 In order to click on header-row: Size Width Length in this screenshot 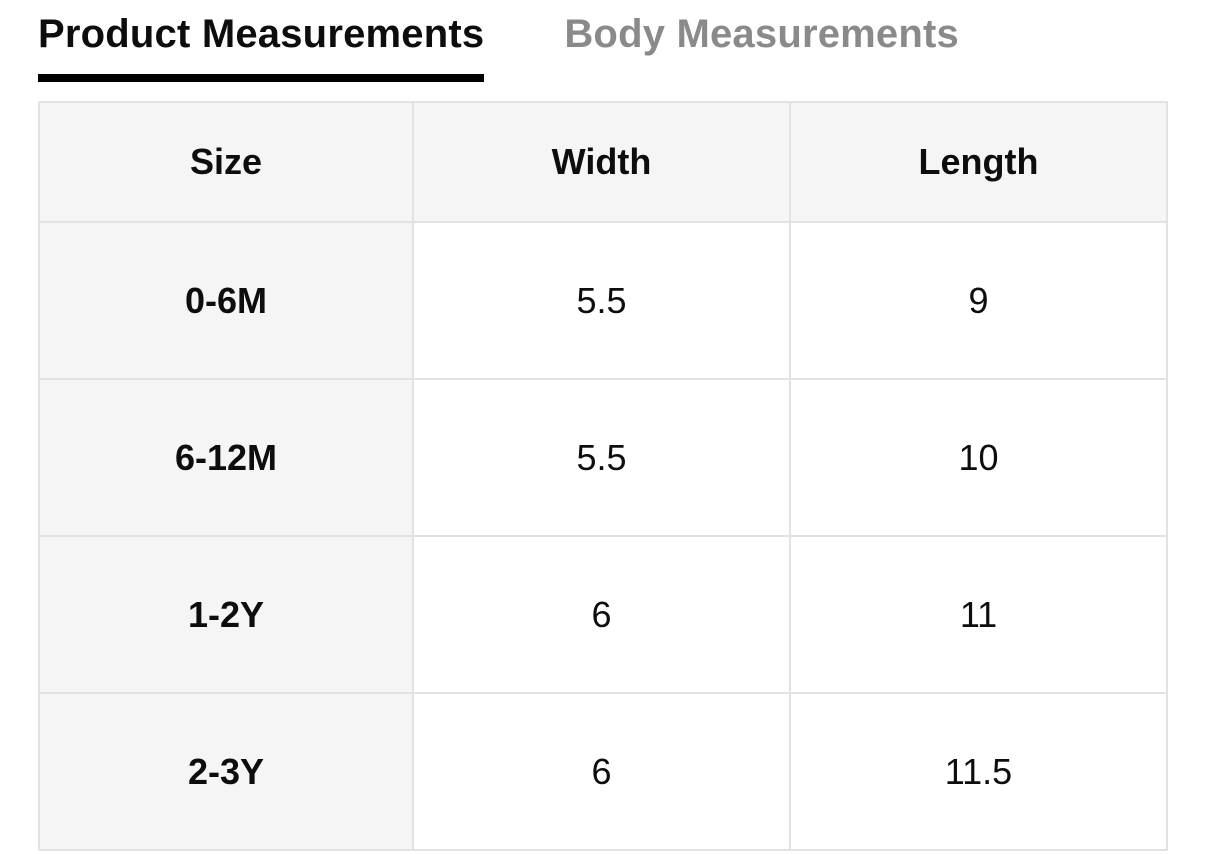, I will do `click(603, 162)`.